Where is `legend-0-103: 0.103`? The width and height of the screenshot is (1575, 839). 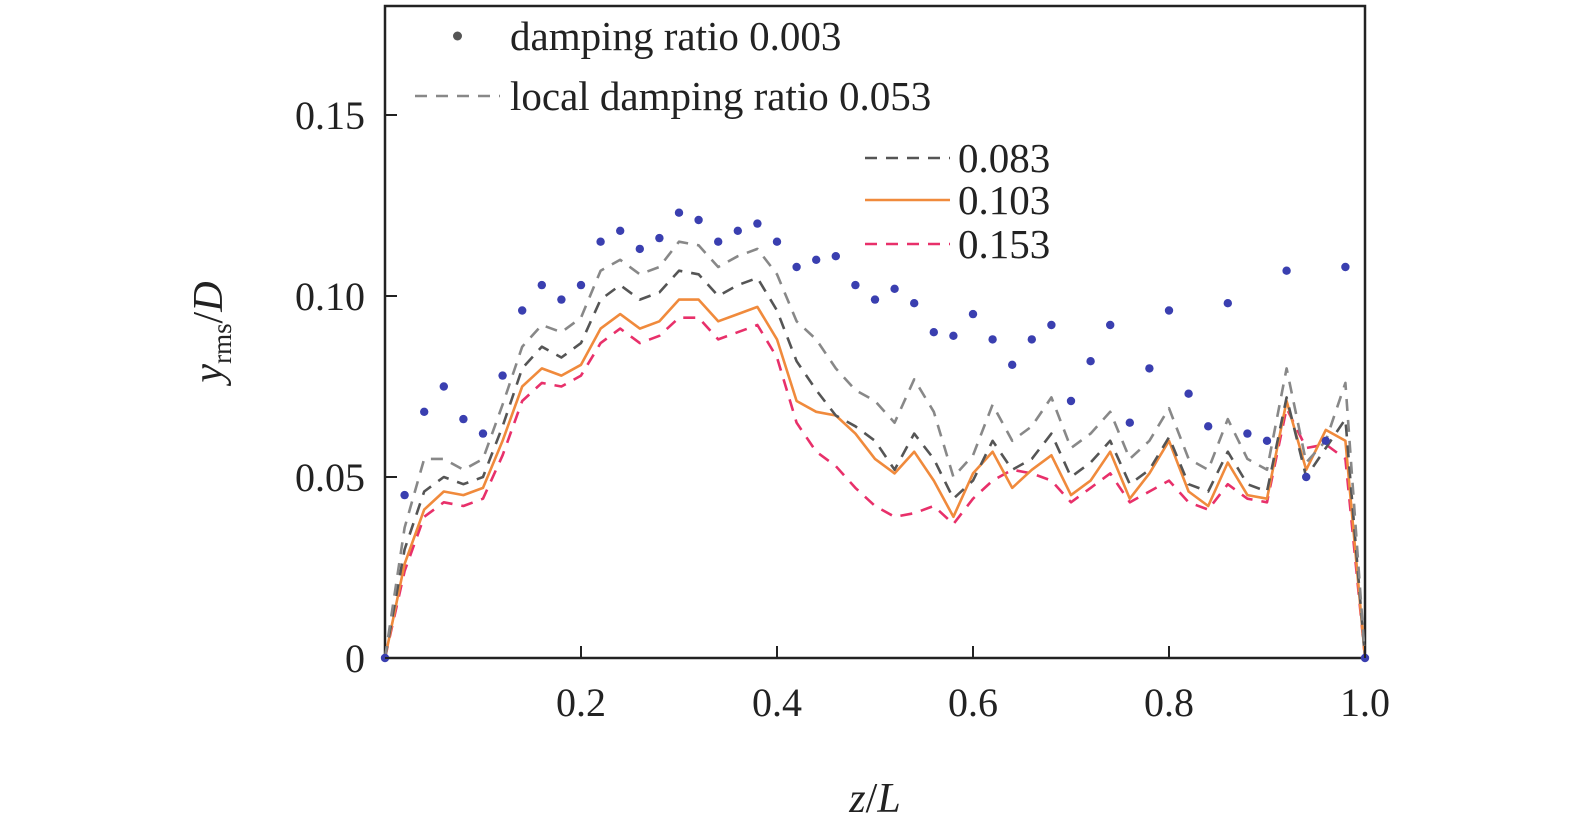
legend-0-103: 0.103 is located at coordinates (957, 200).